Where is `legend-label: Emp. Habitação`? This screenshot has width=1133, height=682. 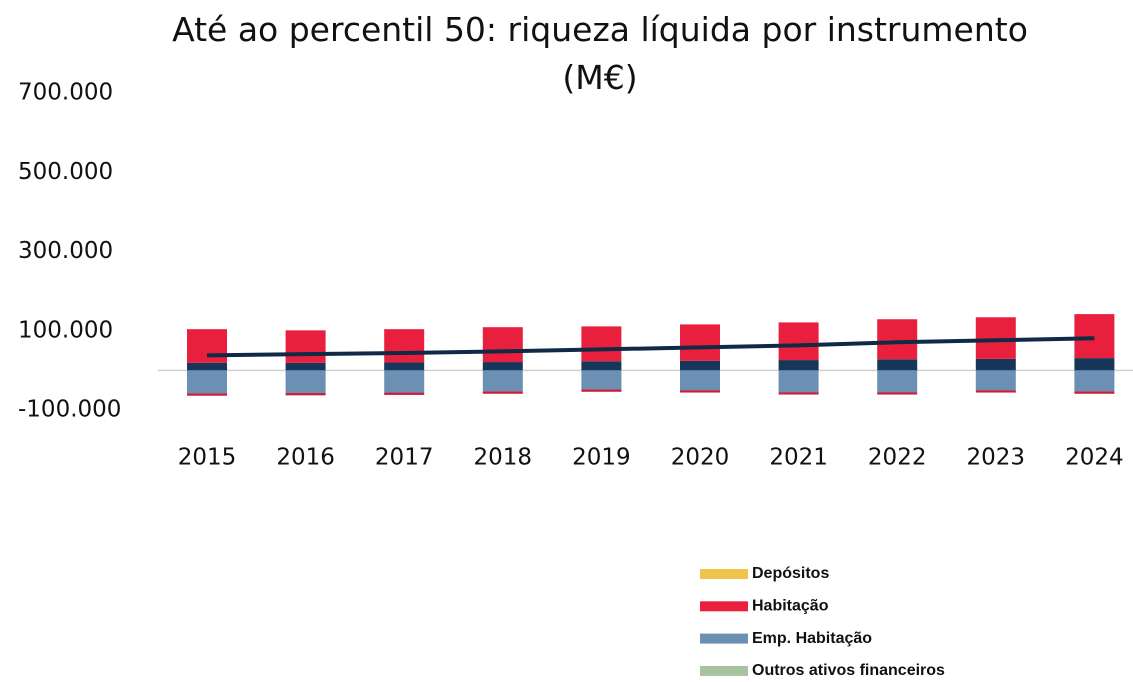
legend-label: Emp. Habitação is located at coordinates (812, 638).